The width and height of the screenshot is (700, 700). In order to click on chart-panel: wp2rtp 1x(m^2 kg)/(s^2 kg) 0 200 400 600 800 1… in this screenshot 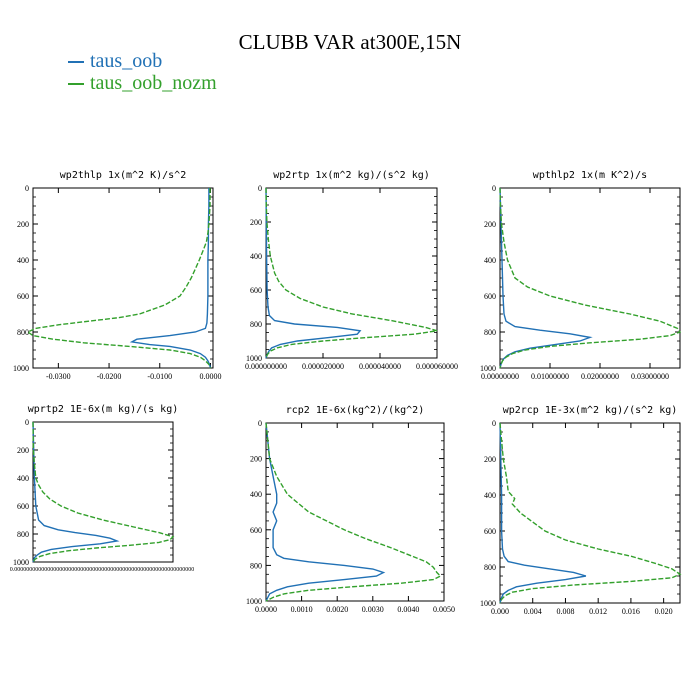, I will do `click(351, 270)`.